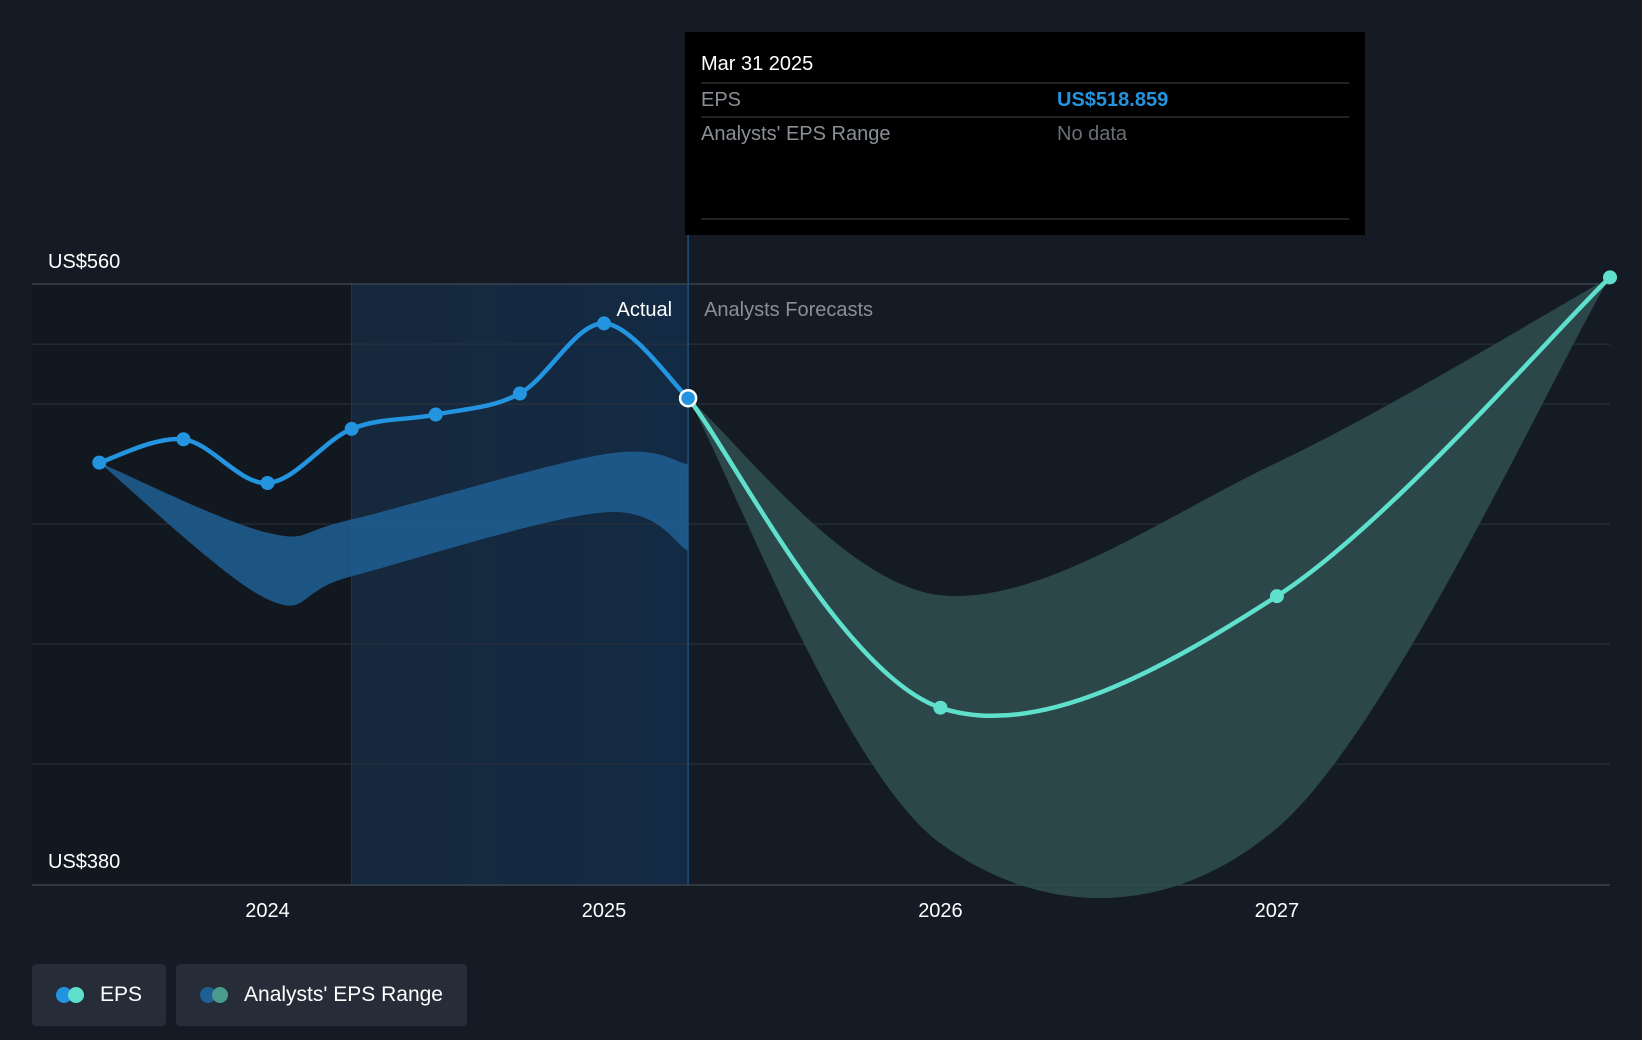 The width and height of the screenshot is (1642, 1040). What do you see at coordinates (645, 310) in the screenshot?
I see `actual-section-label: Actual` at bounding box center [645, 310].